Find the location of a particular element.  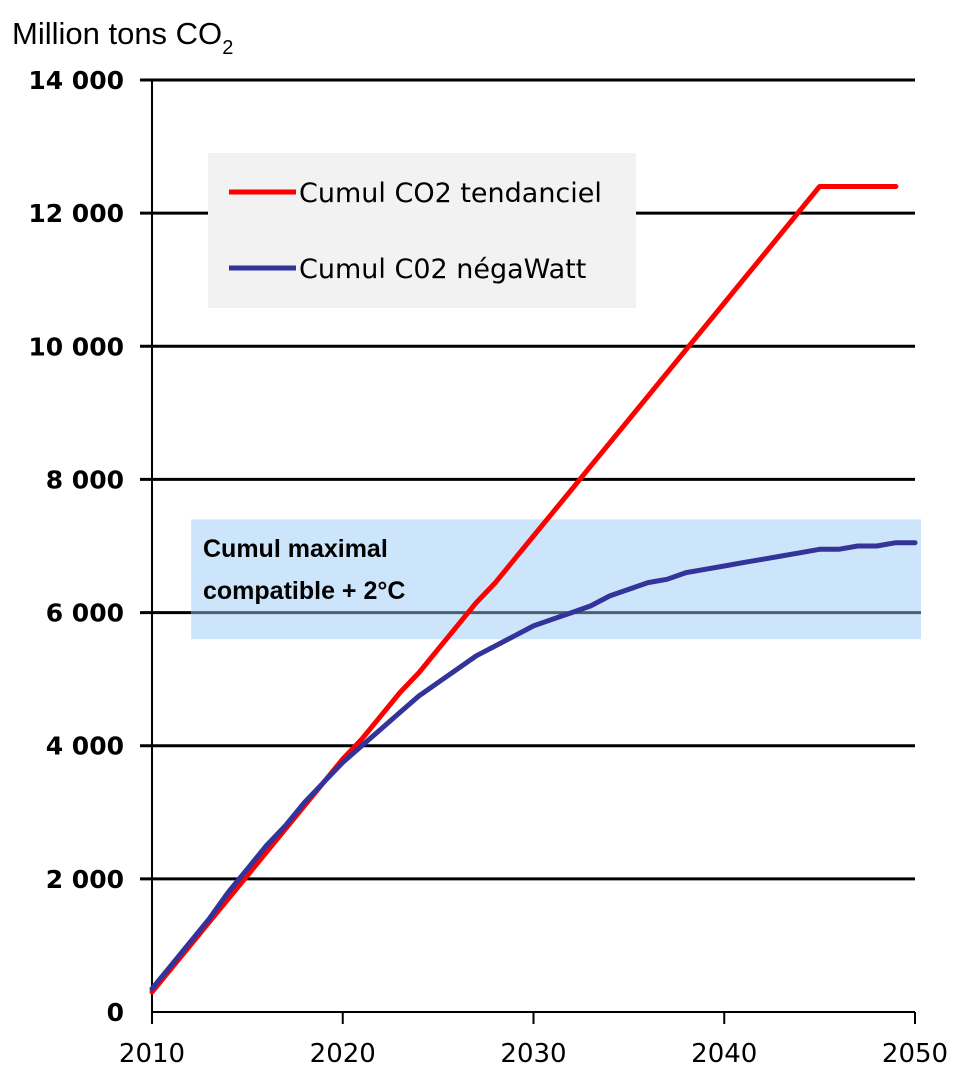

y-tick-label-4: 8 000 is located at coordinates (85, 479).